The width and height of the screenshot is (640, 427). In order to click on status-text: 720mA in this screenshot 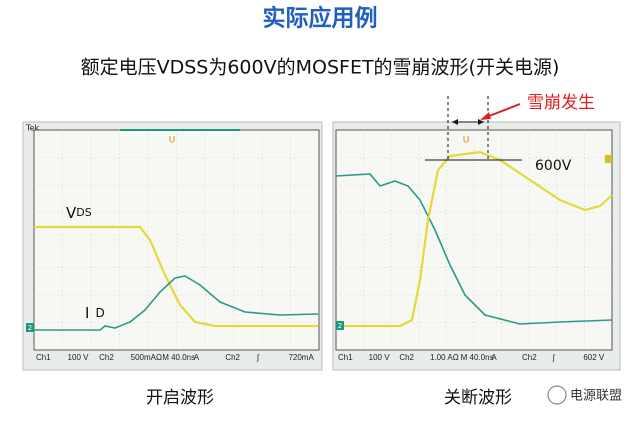, I will do `click(301, 357)`.